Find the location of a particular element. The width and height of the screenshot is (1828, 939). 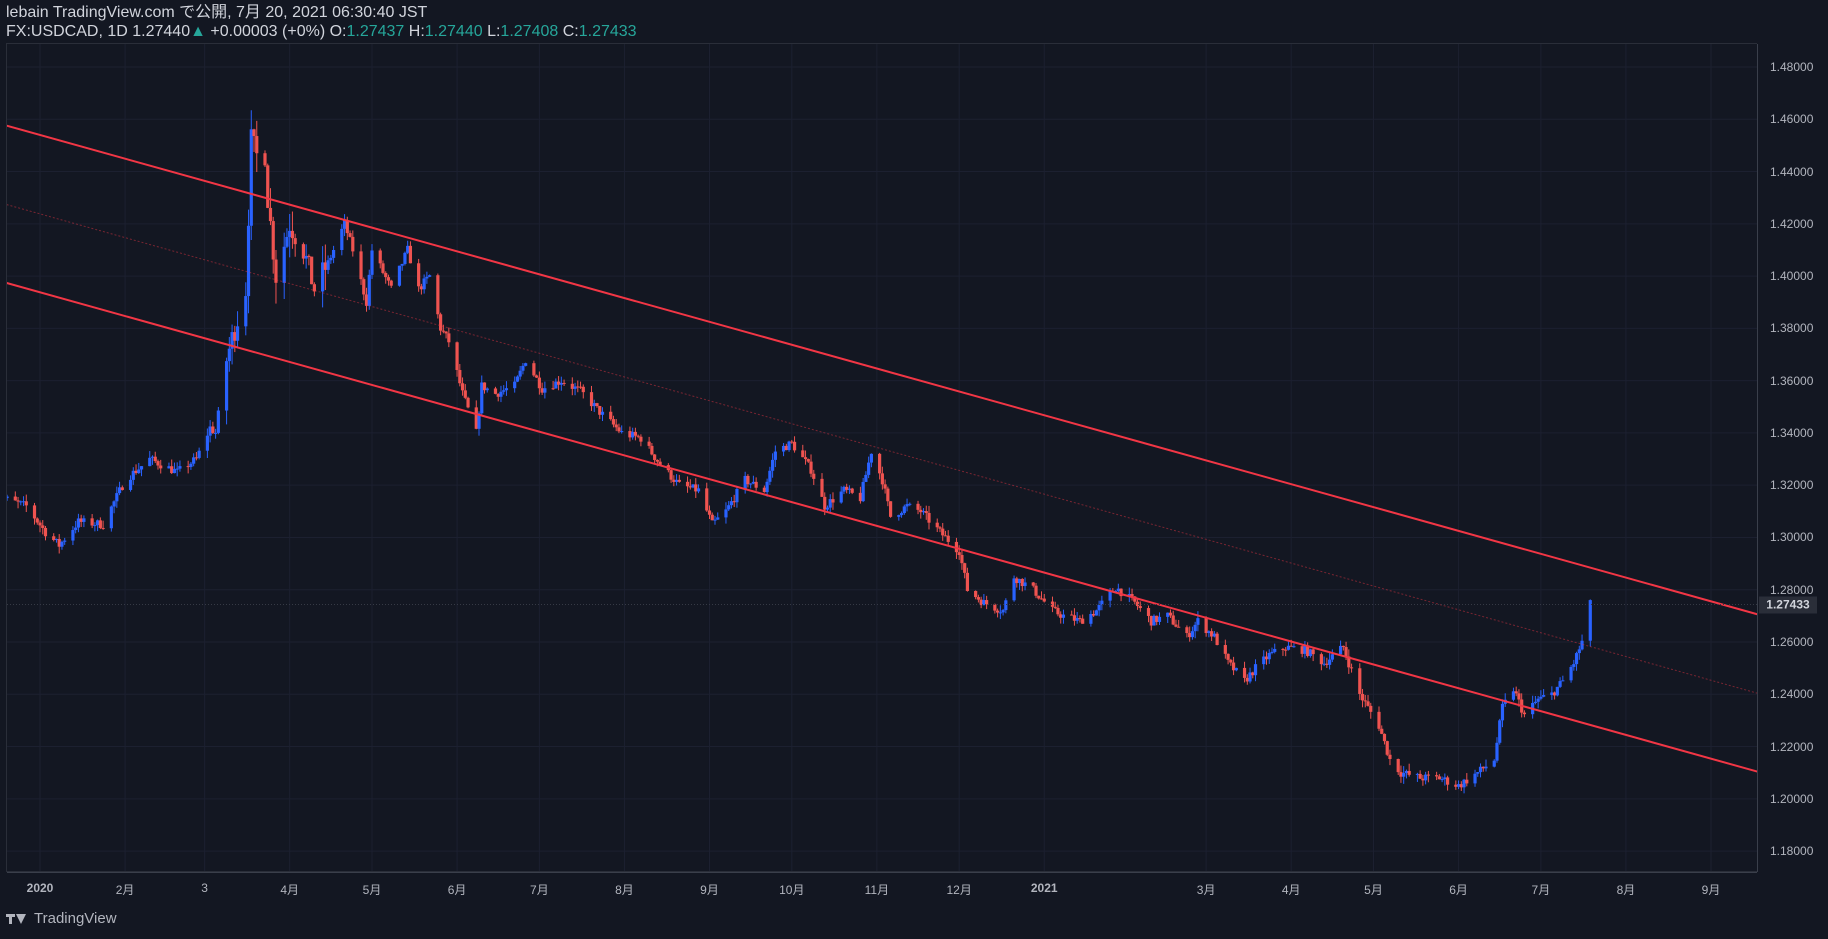

price-tick-label: 1.18000 is located at coordinates (1792, 851).